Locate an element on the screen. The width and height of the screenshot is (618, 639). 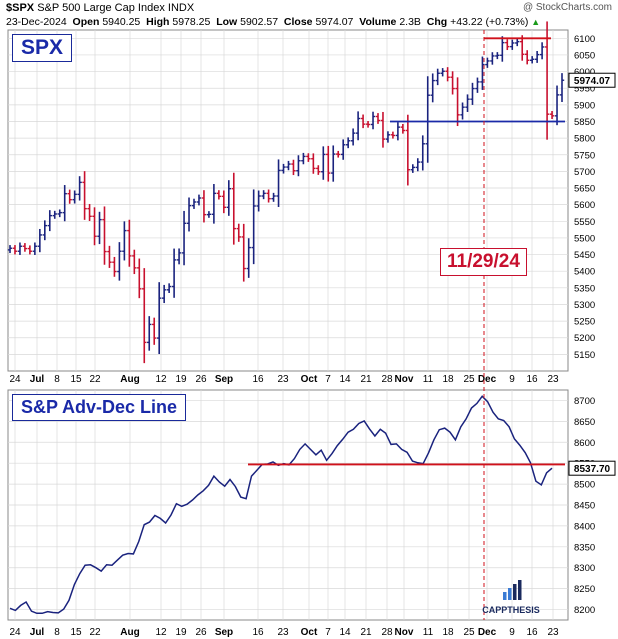
spx-last-value: 5974.07 is located at coordinates (592, 80).